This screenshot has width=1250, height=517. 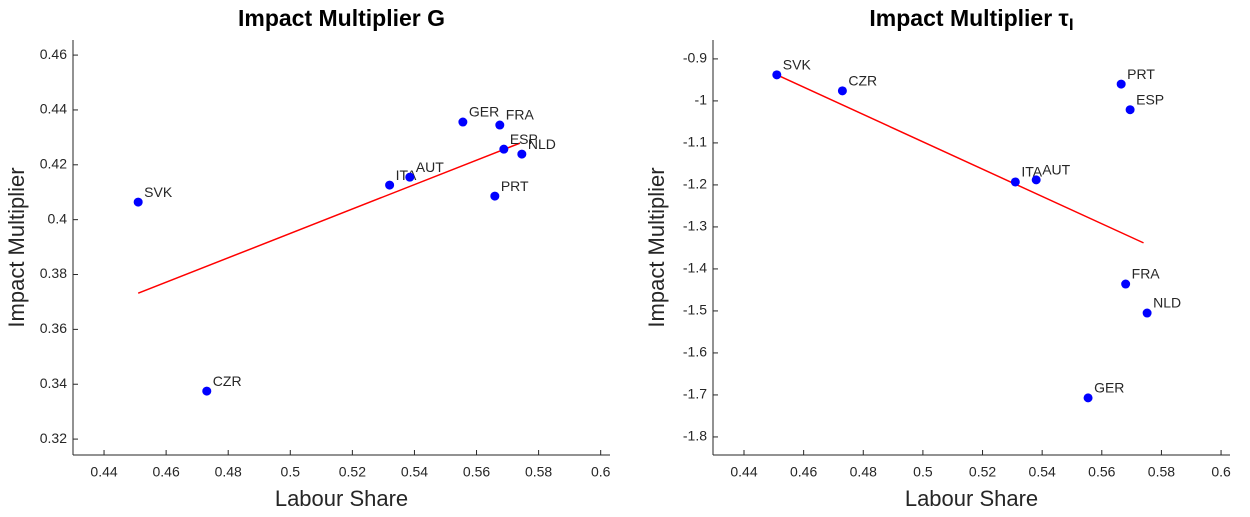 I want to click on title-text: Impact Multiplier τ, so click(x=968, y=18).